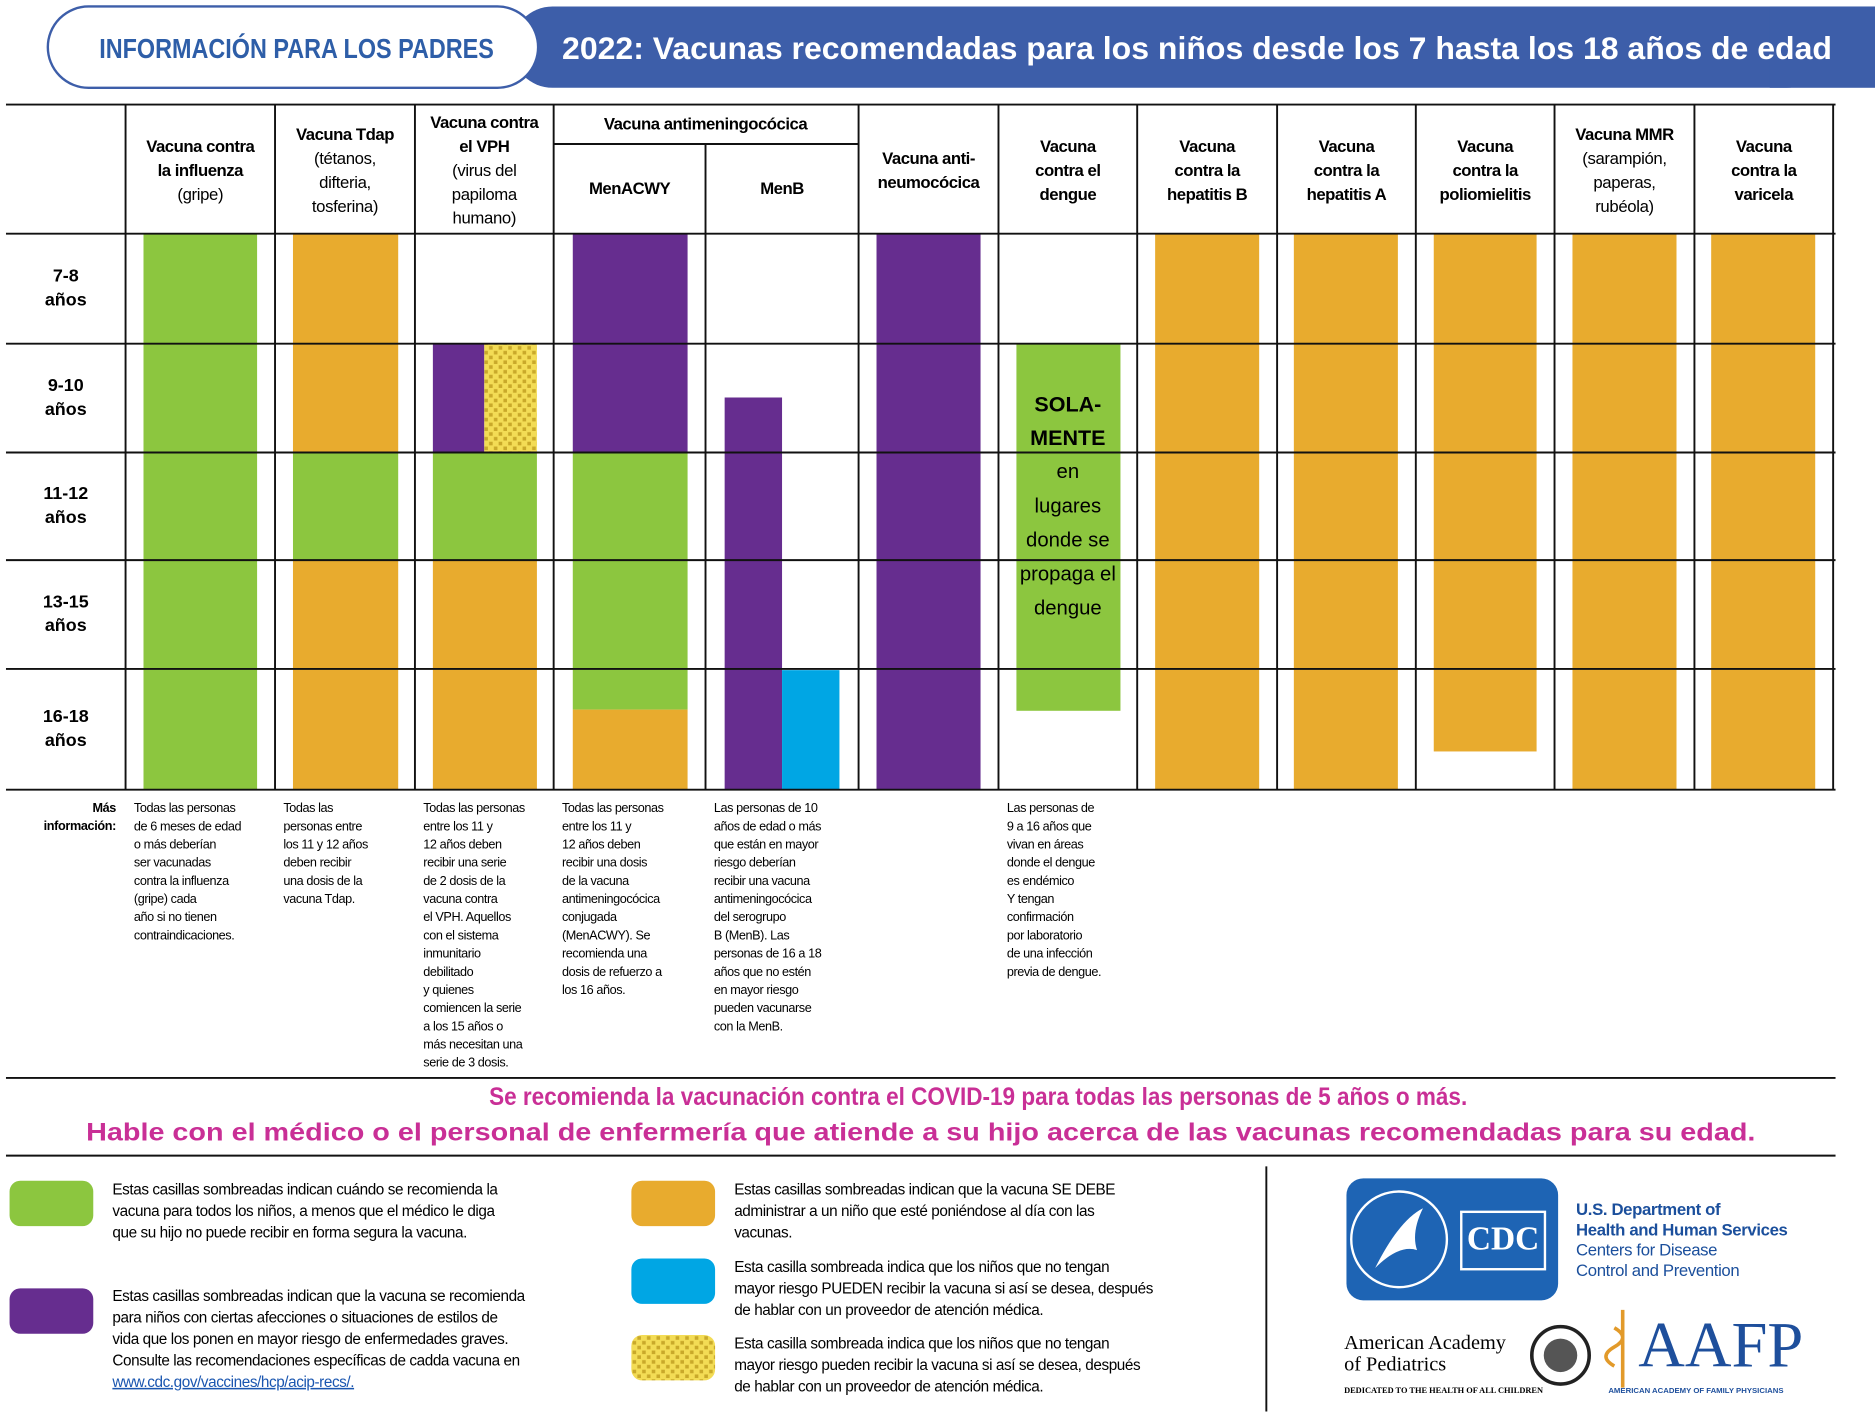  I want to click on column-title: Vacuna MMR, so click(1624, 134).